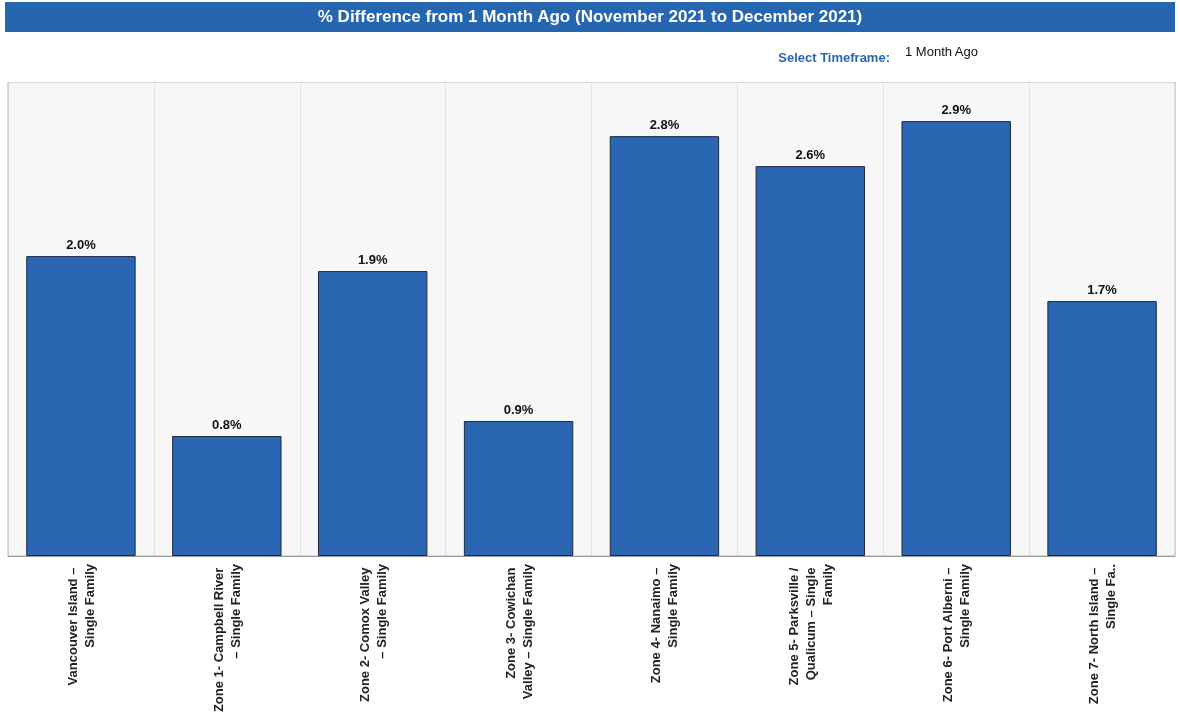 The image size is (1180, 717). Describe the element at coordinates (664, 623) in the screenshot. I see `x-tick-label: Zone 4- Nanaimo – Single Family` at that location.